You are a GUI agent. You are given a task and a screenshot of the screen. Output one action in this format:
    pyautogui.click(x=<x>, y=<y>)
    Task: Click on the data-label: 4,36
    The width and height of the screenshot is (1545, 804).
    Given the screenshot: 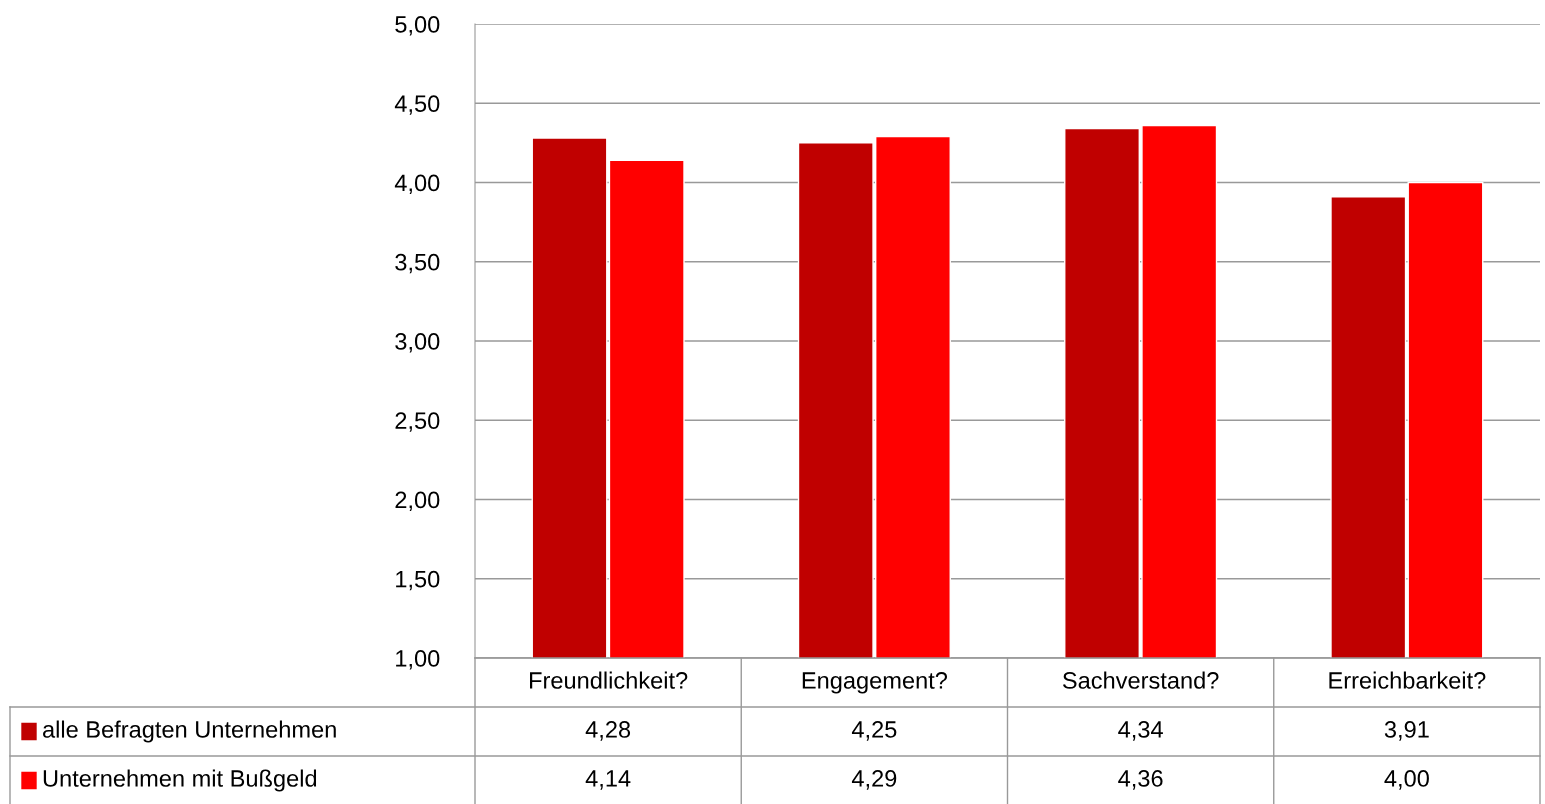 What is the action you would take?
    pyautogui.click(x=1140, y=780)
    